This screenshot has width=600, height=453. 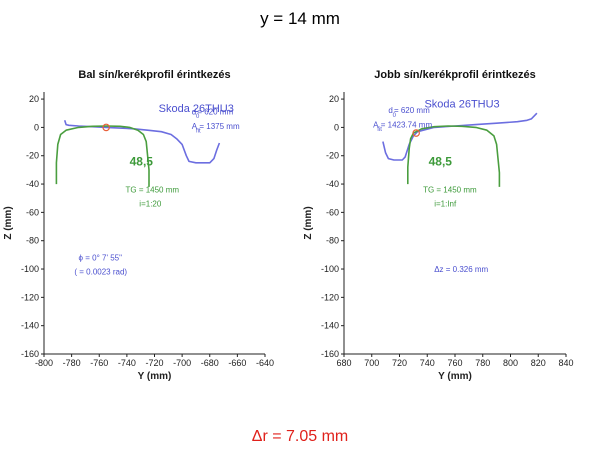 I want to click on right-y-tick-label: -140, so click(x=330, y=326).